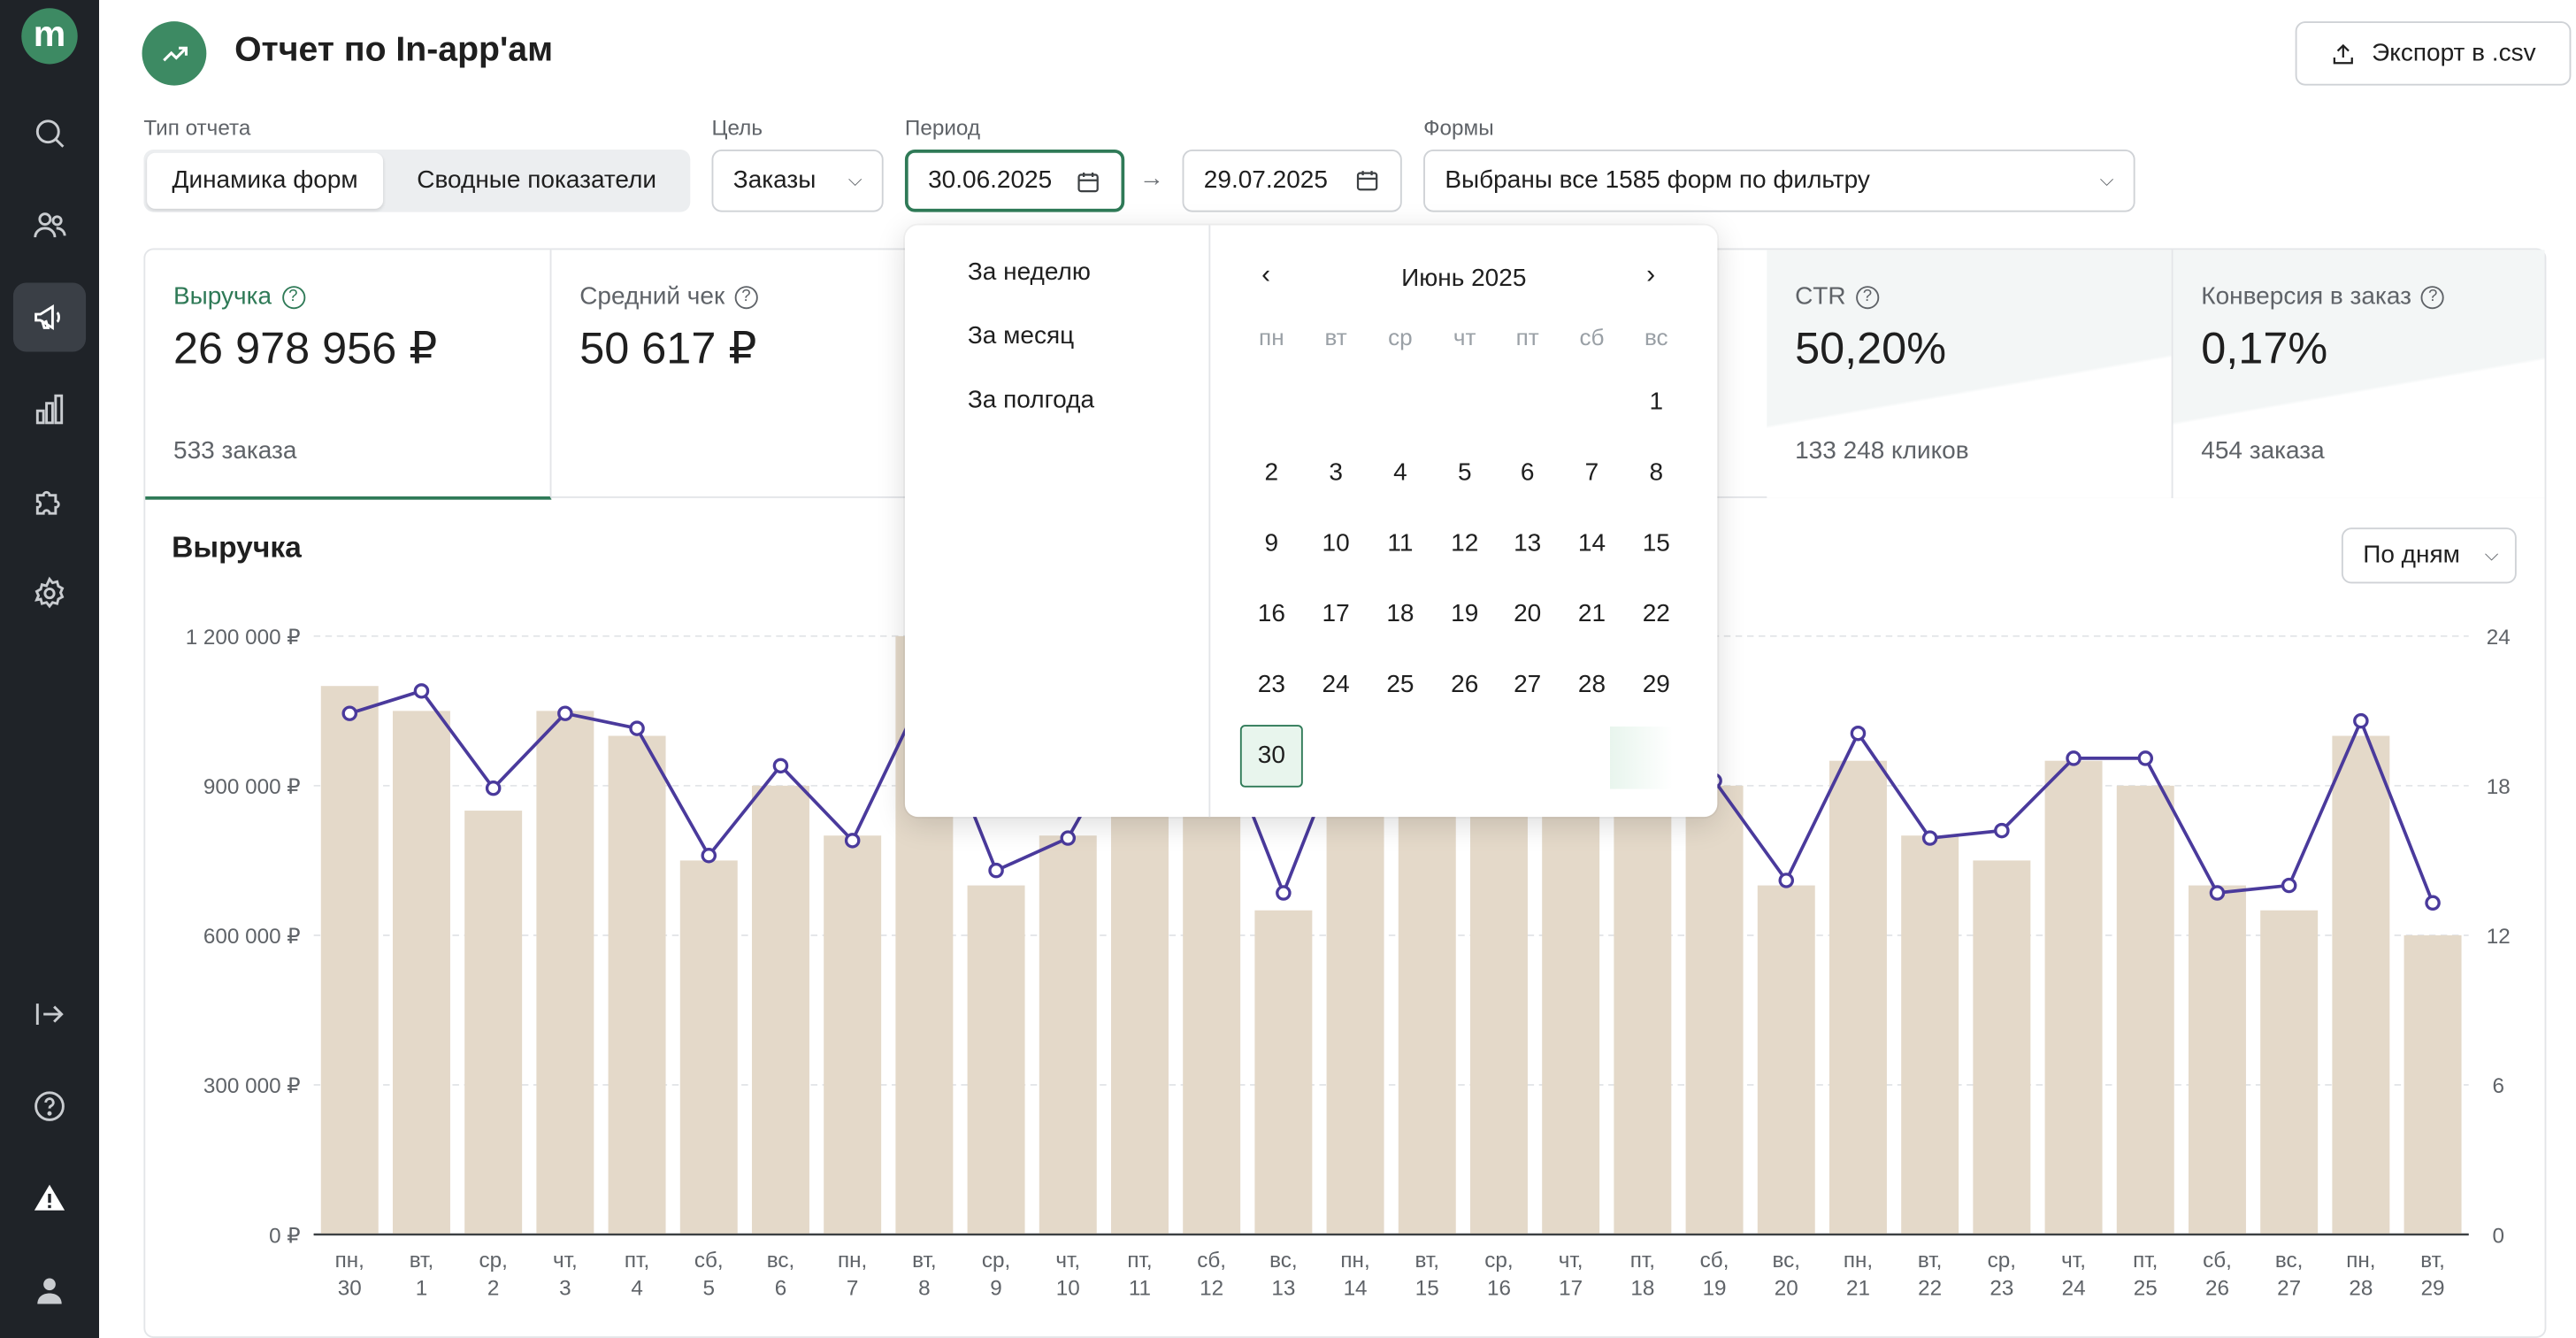 The image size is (2576, 1338). What do you see at coordinates (1465, 613) in the screenshot?
I see `calendar-day: 19` at bounding box center [1465, 613].